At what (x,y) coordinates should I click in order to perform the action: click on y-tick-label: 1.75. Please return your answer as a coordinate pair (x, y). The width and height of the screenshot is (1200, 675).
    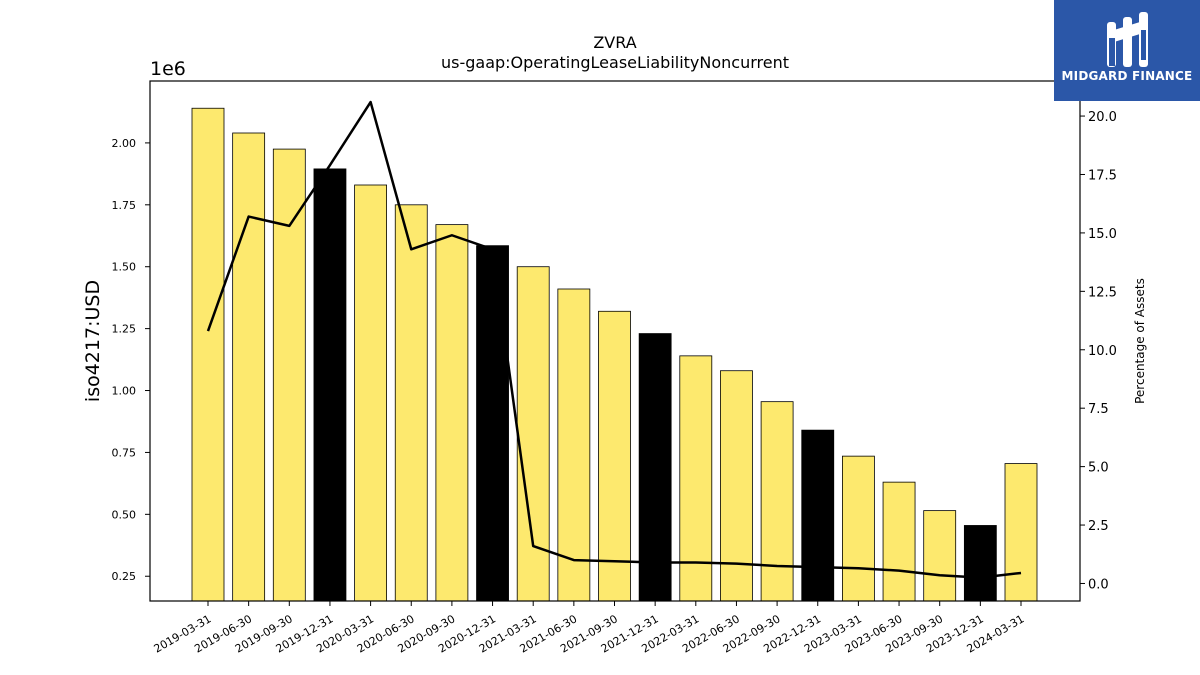
    Looking at the image, I should click on (124, 205).